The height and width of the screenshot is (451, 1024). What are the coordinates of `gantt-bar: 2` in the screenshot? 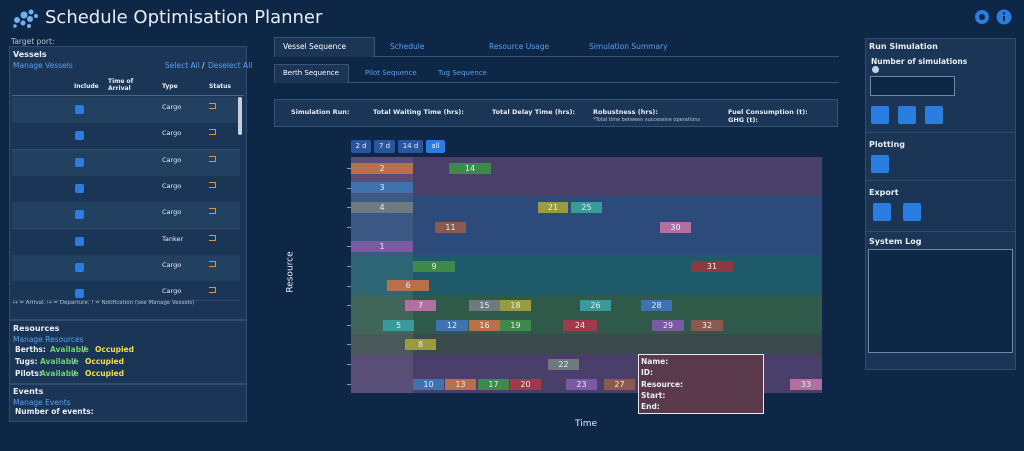 It's located at (382, 168).